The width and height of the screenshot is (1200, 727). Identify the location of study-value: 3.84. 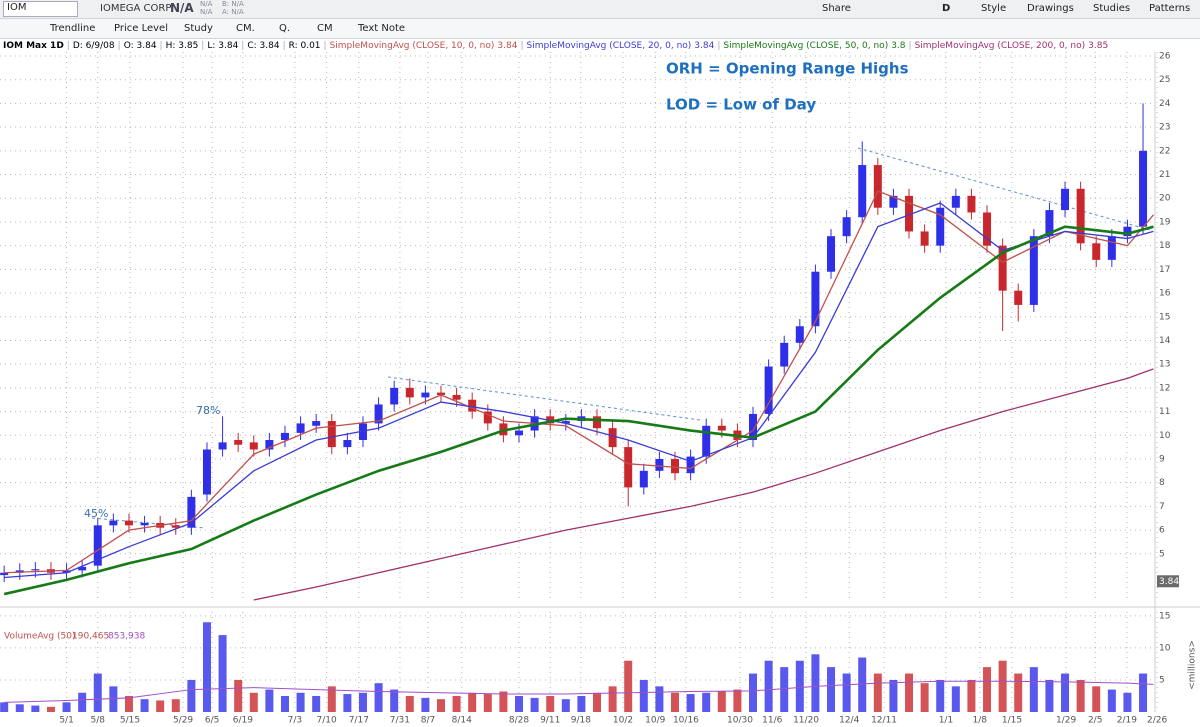
(507, 46).